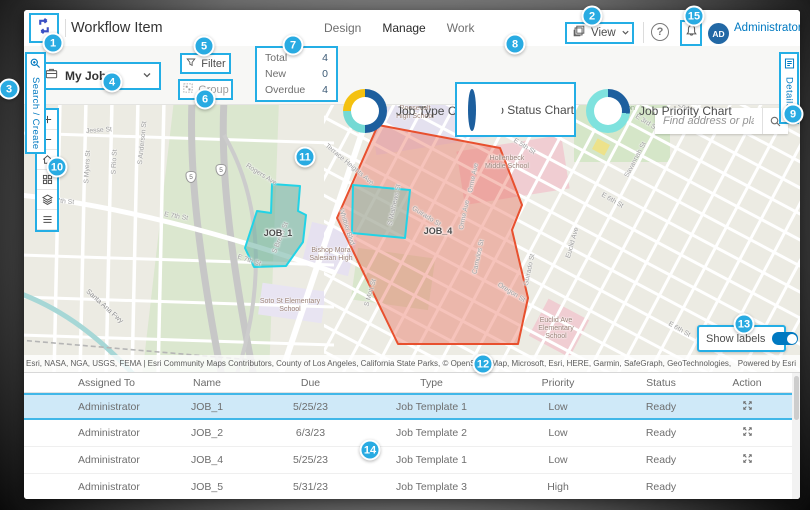  What do you see at coordinates (176, 217) in the screenshot?
I see `map-label: E 7th St` at bounding box center [176, 217].